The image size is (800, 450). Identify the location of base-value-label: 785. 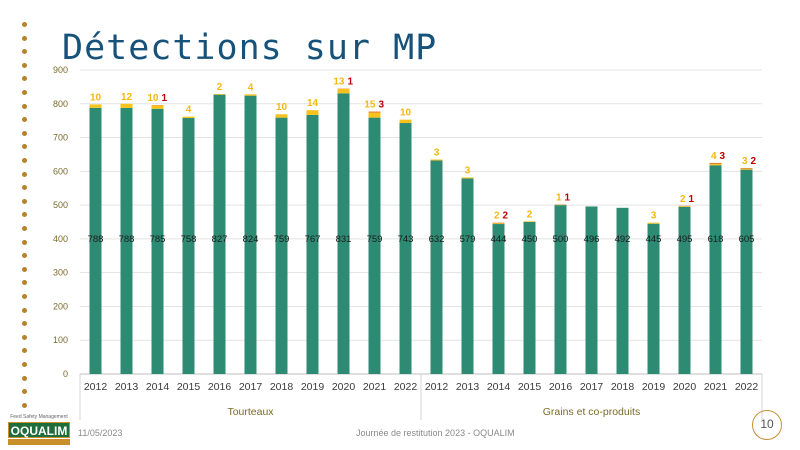
(158, 239).